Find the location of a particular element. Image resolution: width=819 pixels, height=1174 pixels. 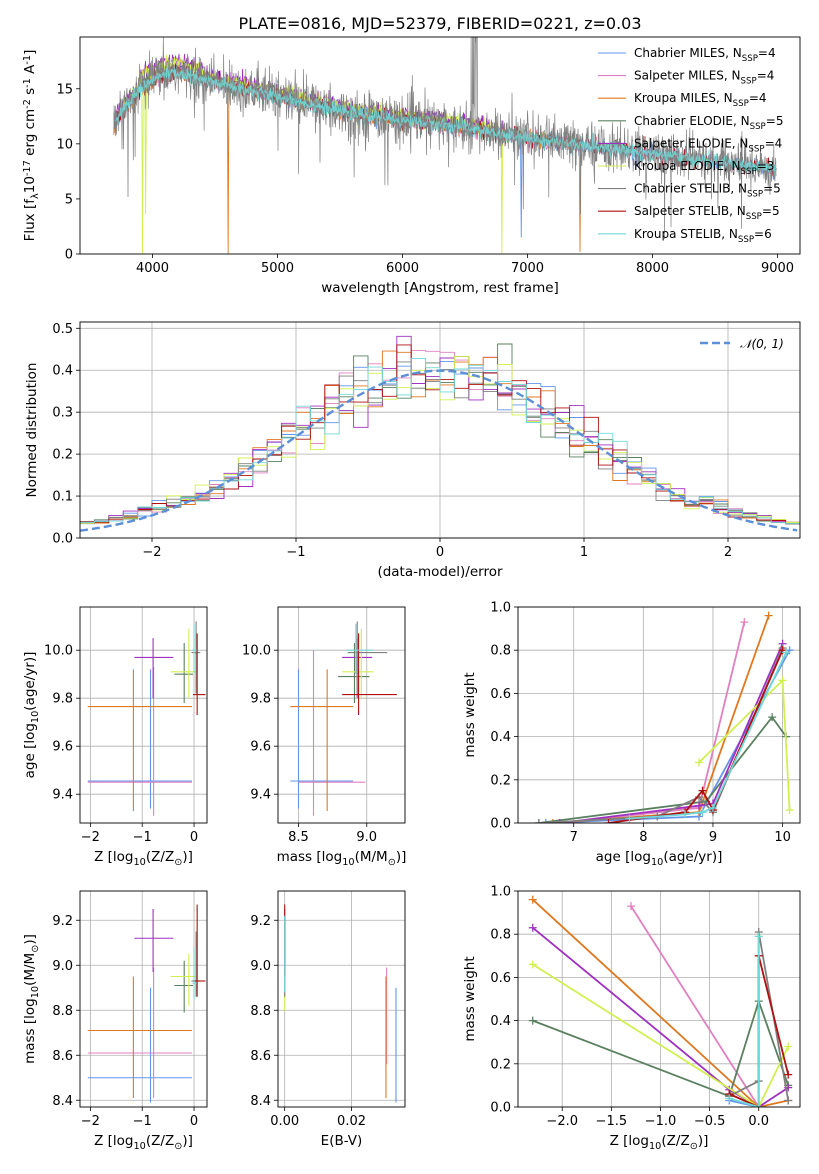

y-tick-label: 9.6 is located at coordinates (62, 747).